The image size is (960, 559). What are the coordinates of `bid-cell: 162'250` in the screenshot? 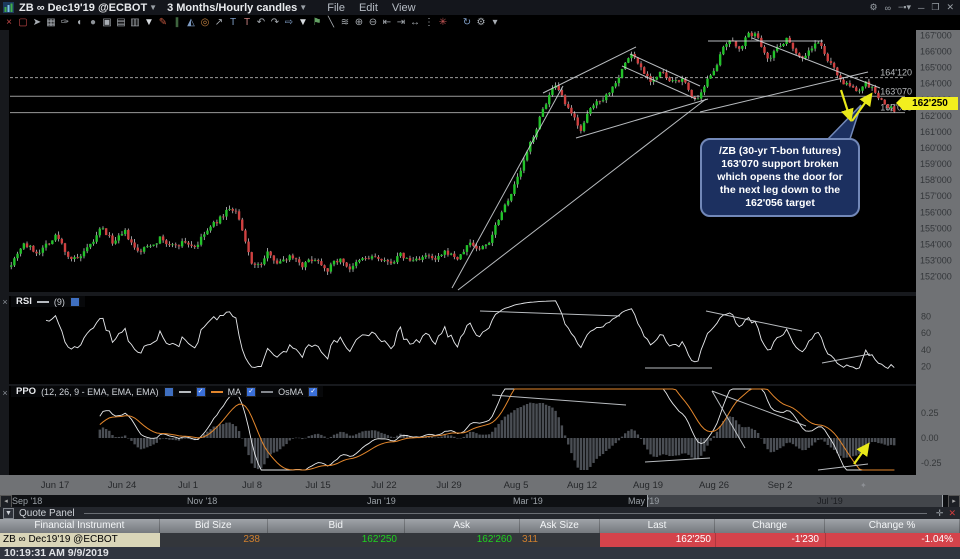 It's located at (336, 540).